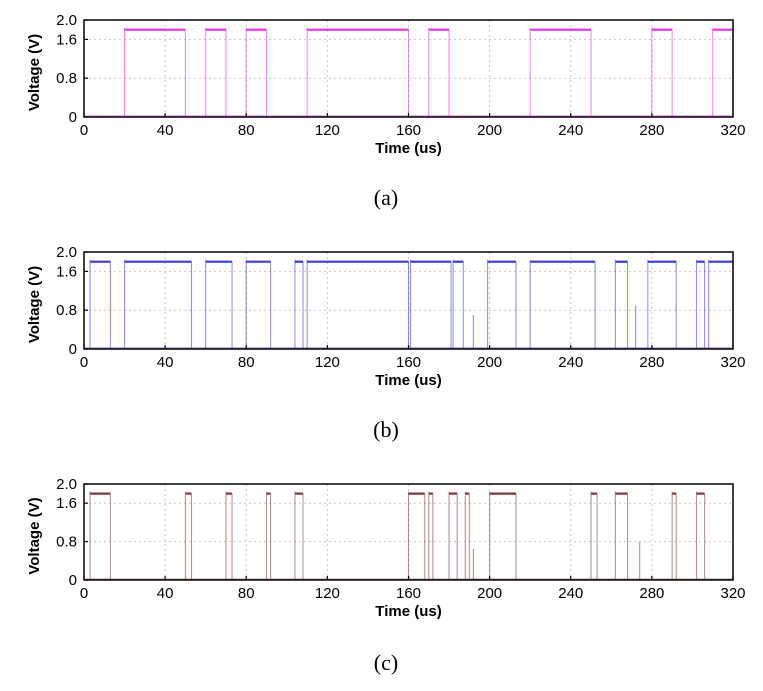 The image size is (763, 691). What do you see at coordinates (386, 429) in the screenshot?
I see `panel-caption: (b)` at bounding box center [386, 429].